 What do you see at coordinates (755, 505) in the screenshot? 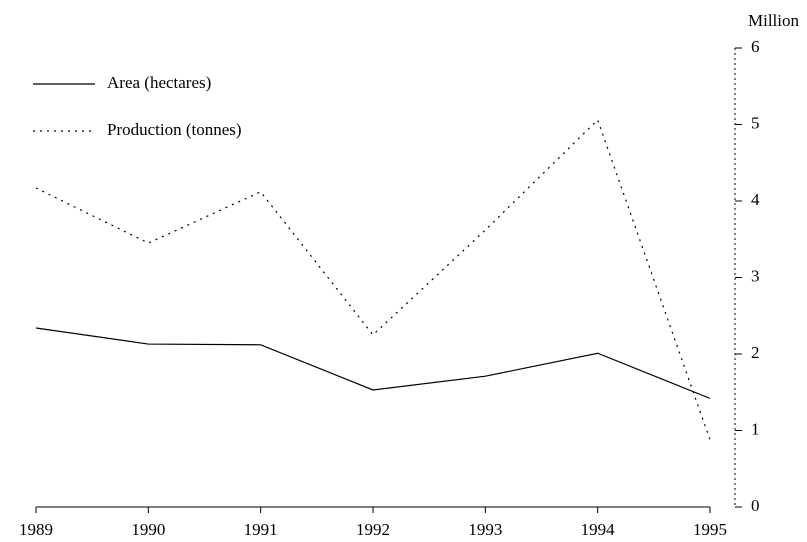
I see `y-tick-label: 0` at bounding box center [755, 505].